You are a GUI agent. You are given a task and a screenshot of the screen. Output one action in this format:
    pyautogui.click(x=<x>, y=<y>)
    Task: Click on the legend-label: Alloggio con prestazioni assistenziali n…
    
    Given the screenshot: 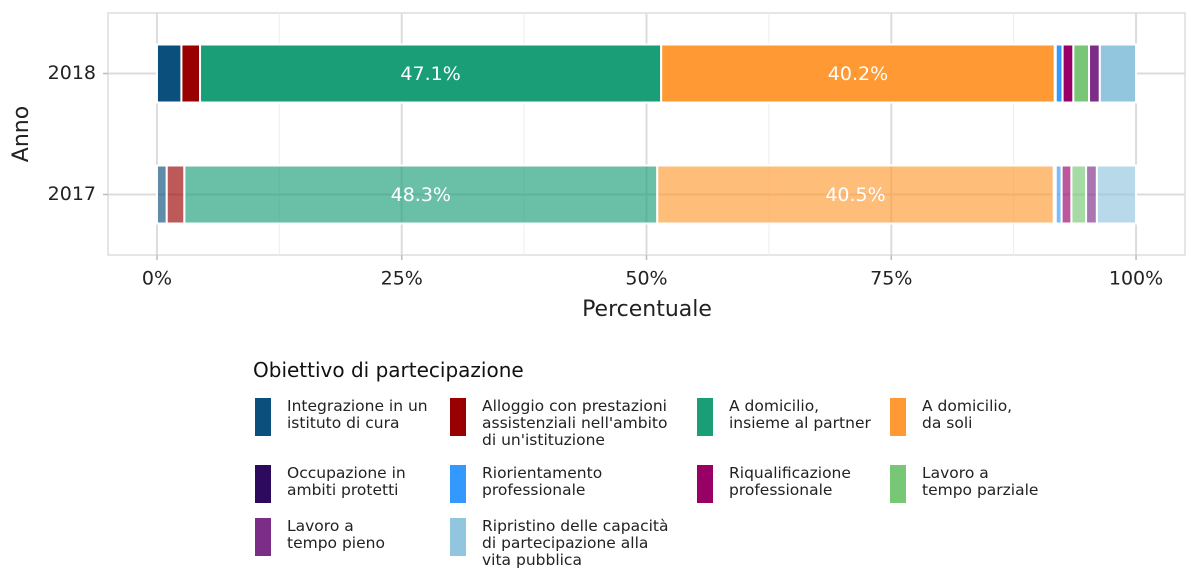 What is the action you would take?
    pyautogui.click(x=575, y=423)
    